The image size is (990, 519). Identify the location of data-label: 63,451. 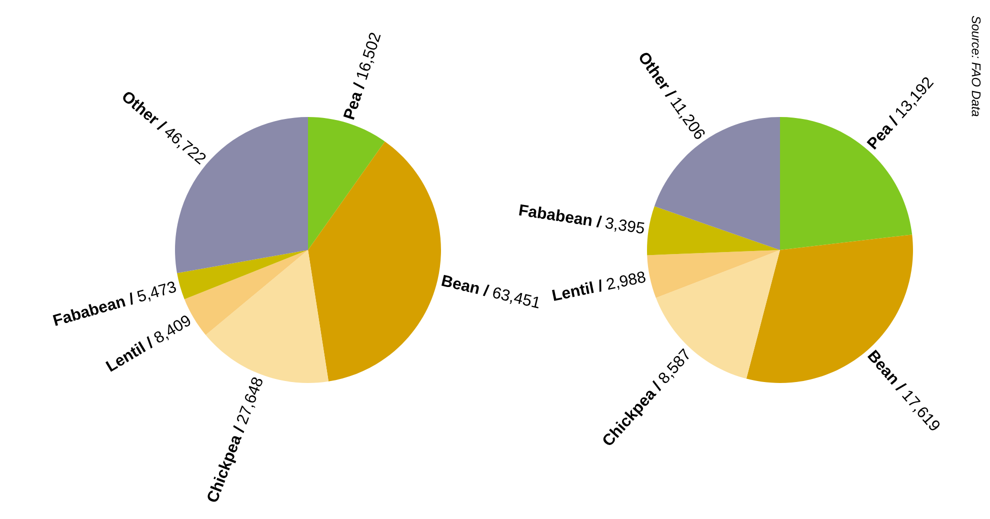
(516, 298).